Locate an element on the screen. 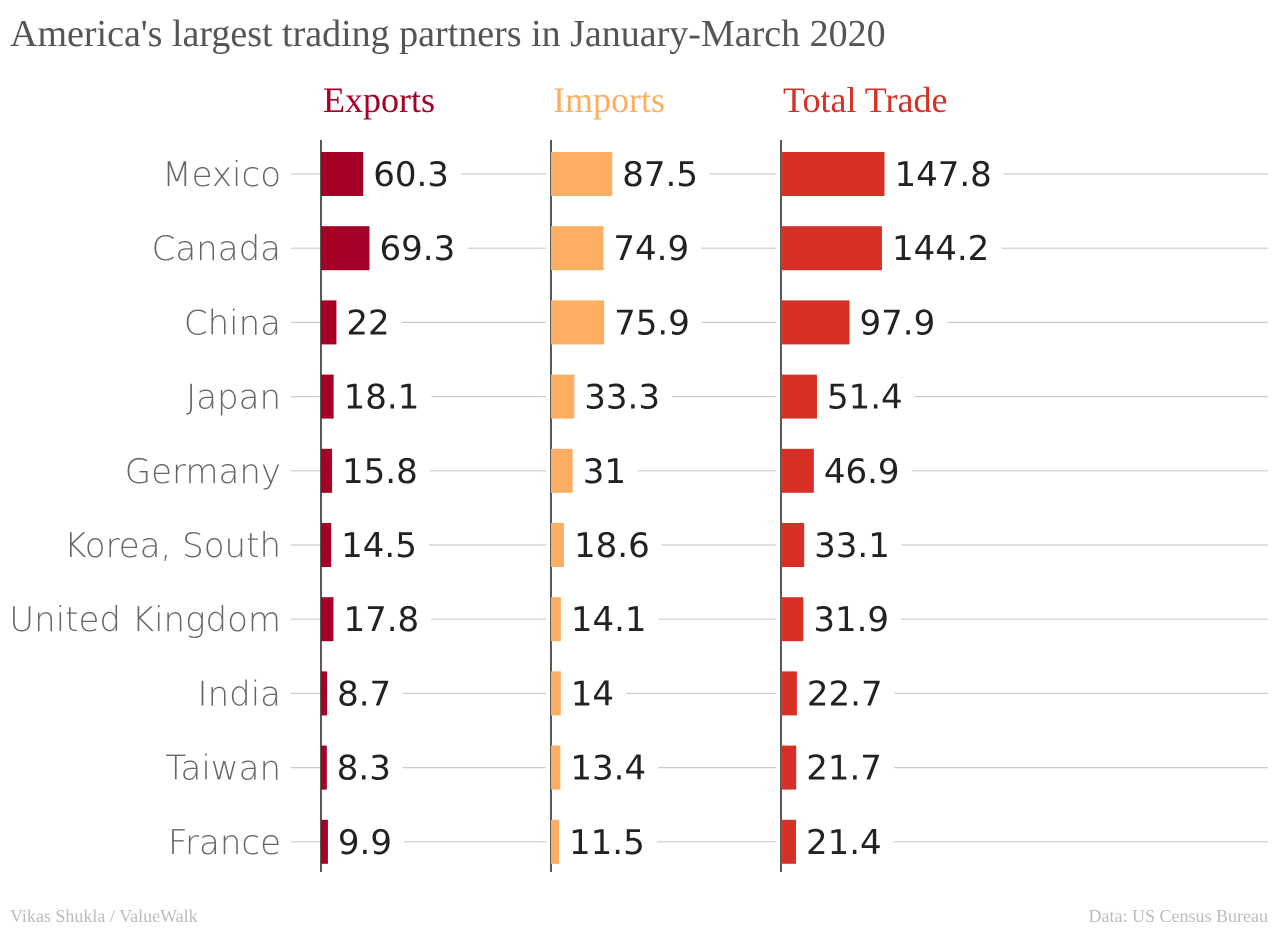  value-label: 87.5 is located at coordinates (660, 175).